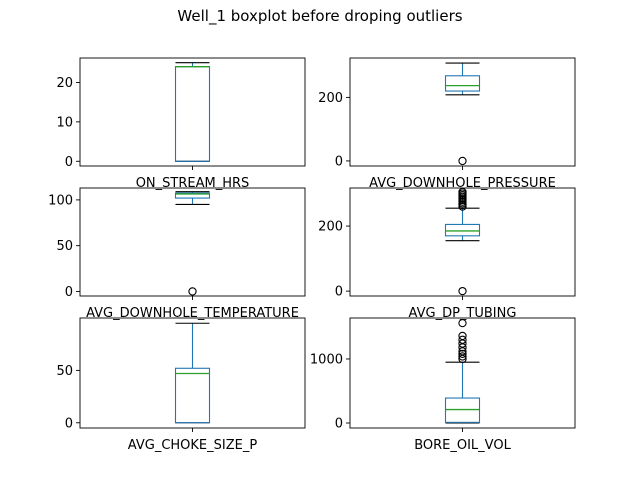 The width and height of the screenshot is (640, 480). Describe the element at coordinates (462, 183) in the screenshot. I see `x-axis-label: AVG_DOWNHOLE_PRESSURE` at that location.